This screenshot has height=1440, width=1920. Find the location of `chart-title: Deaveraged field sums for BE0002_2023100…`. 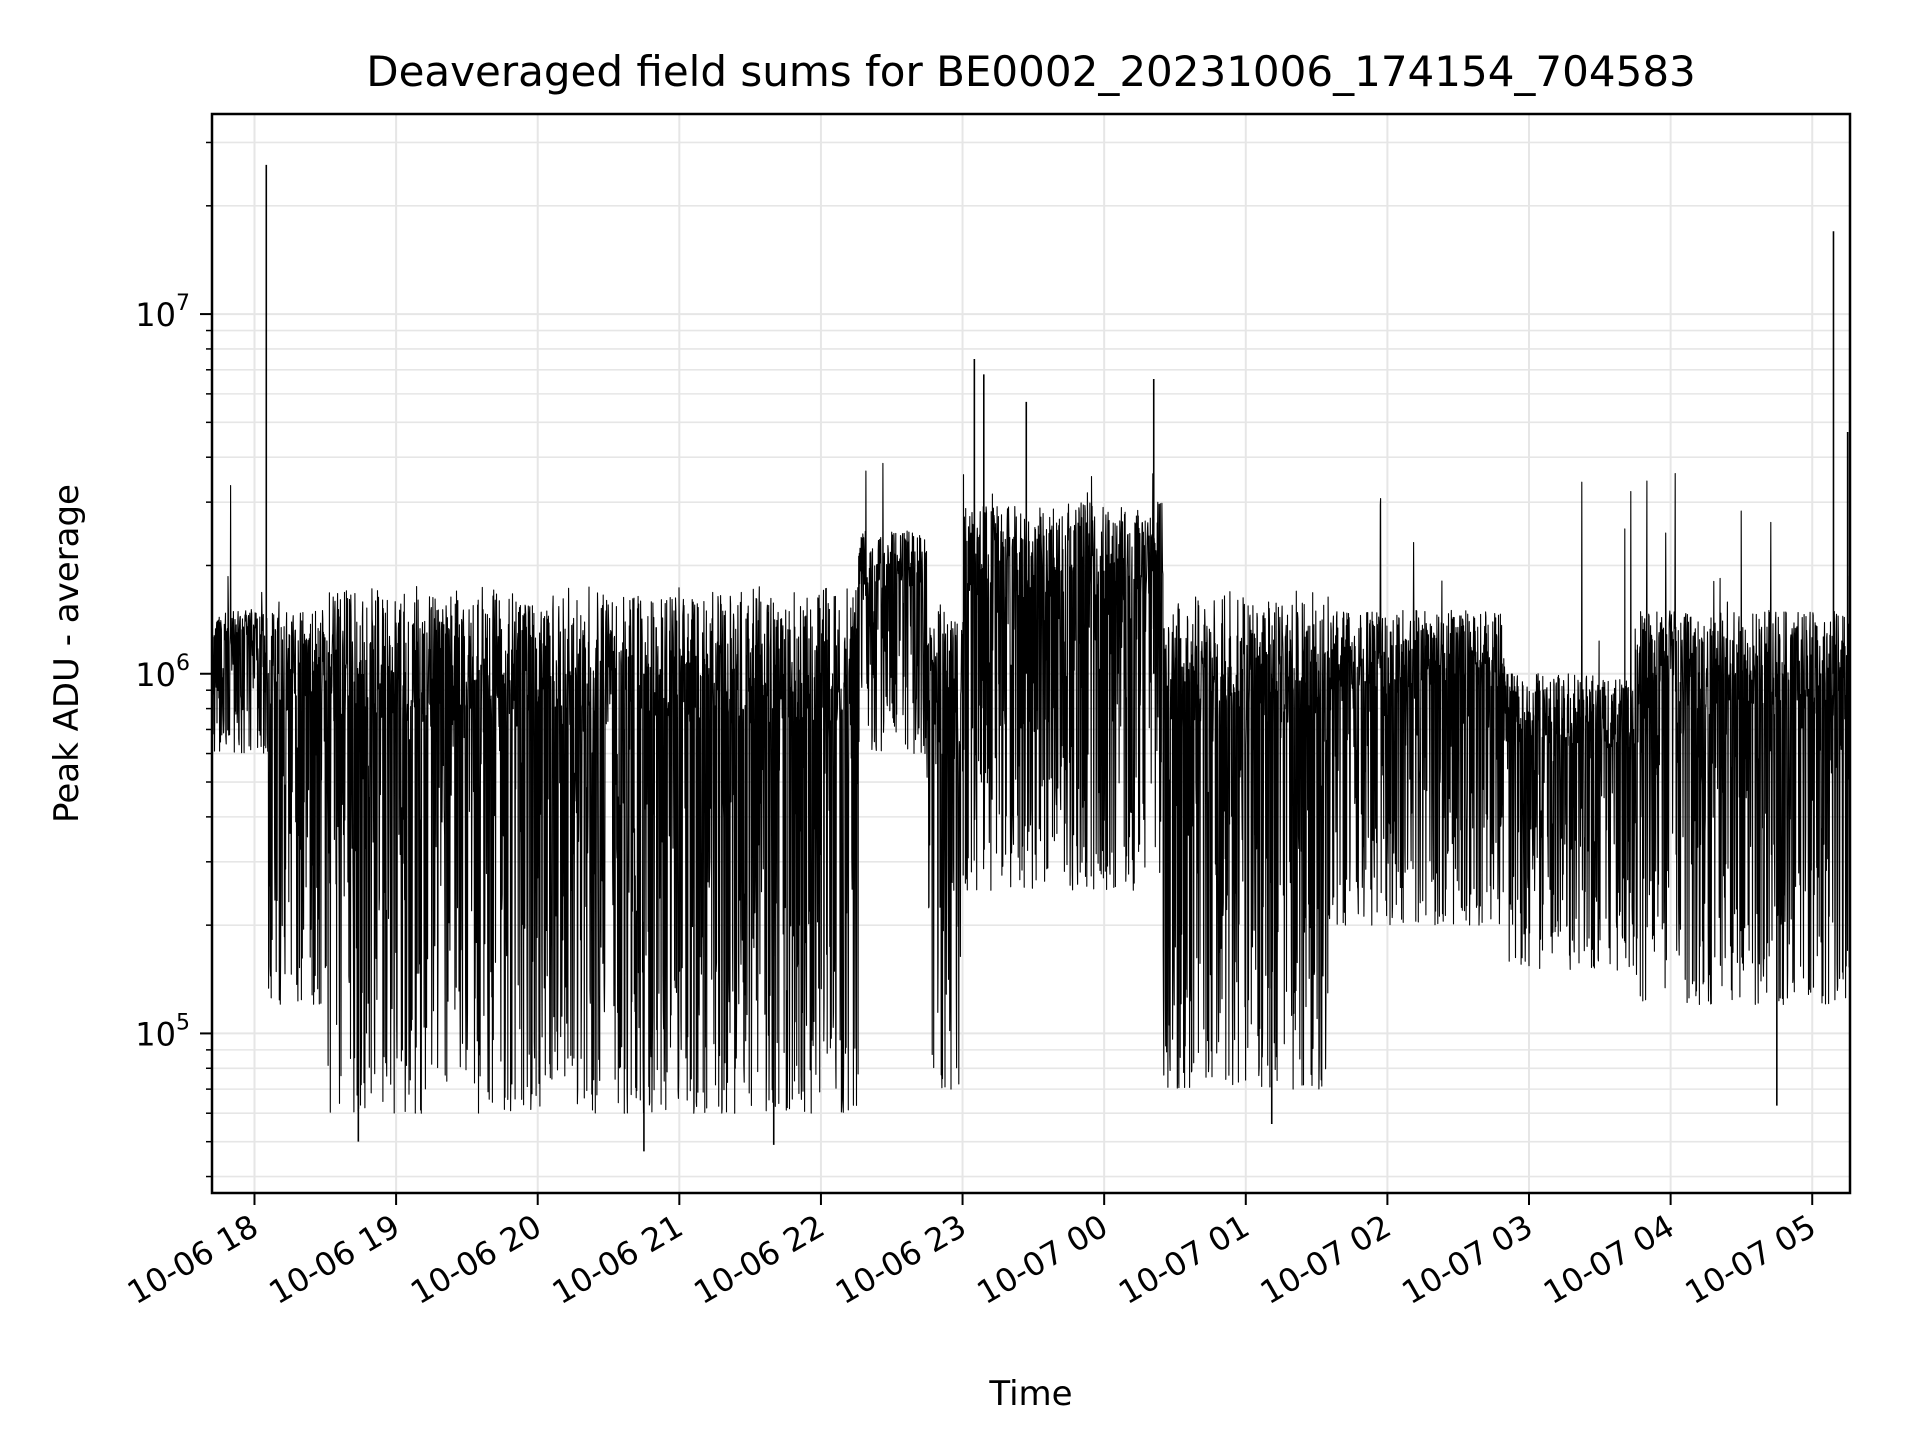

chart-title: Deaveraged field sums for BE0002_2023100… is located at coordinates (1031, 71).